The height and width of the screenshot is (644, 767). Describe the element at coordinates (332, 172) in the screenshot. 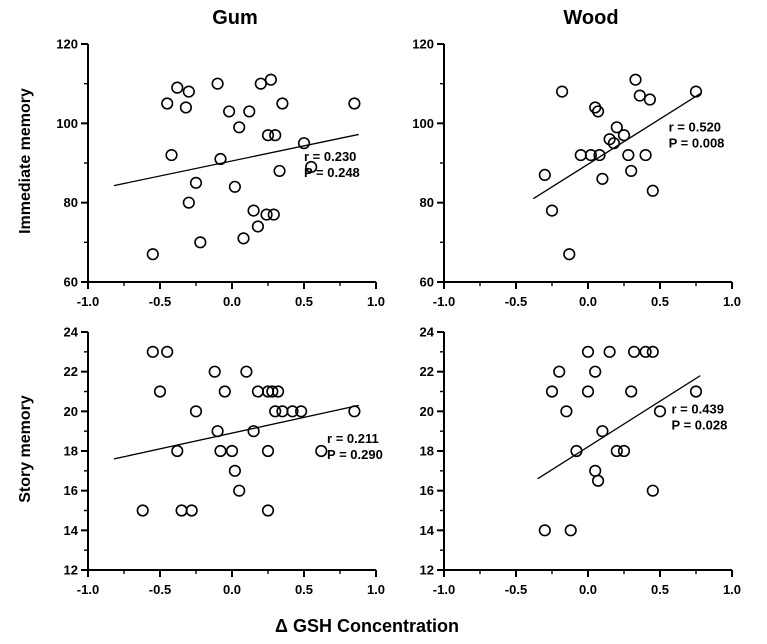

I see `correlation-p-label: P = 0.248` at that location.